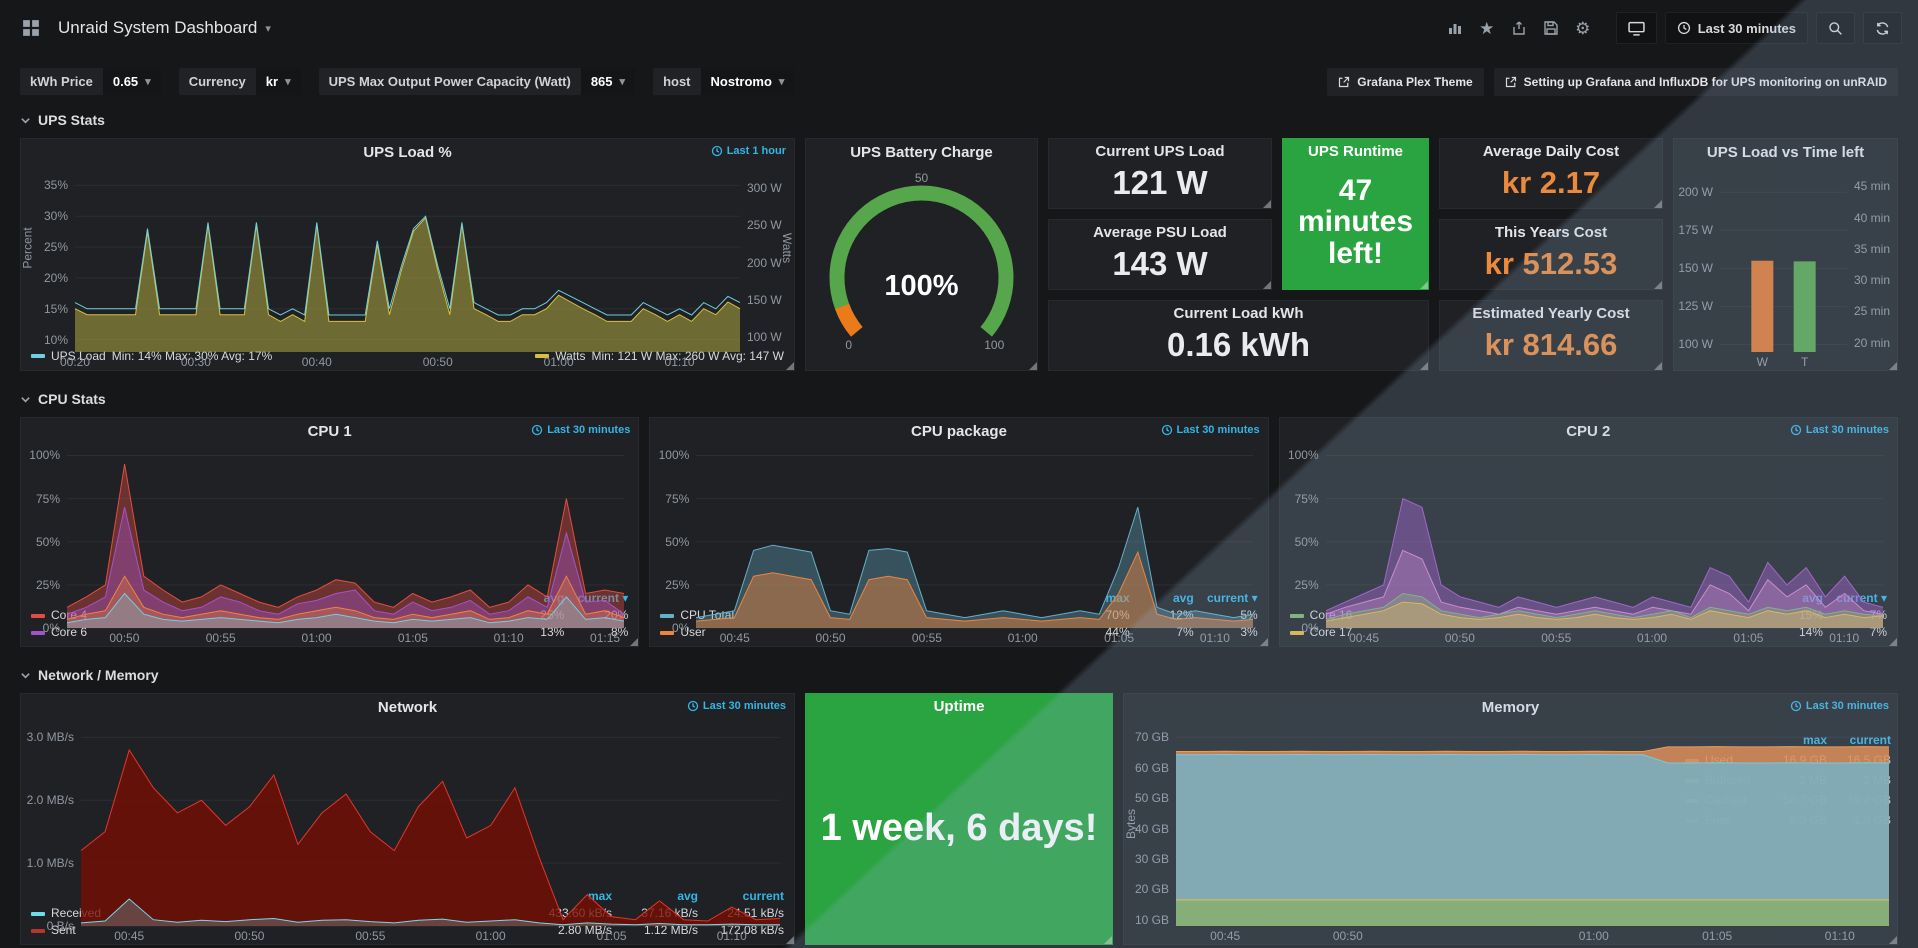 This screenshot has height=948, width=1918. I want to click on refresh-button, so click(1882, 28).